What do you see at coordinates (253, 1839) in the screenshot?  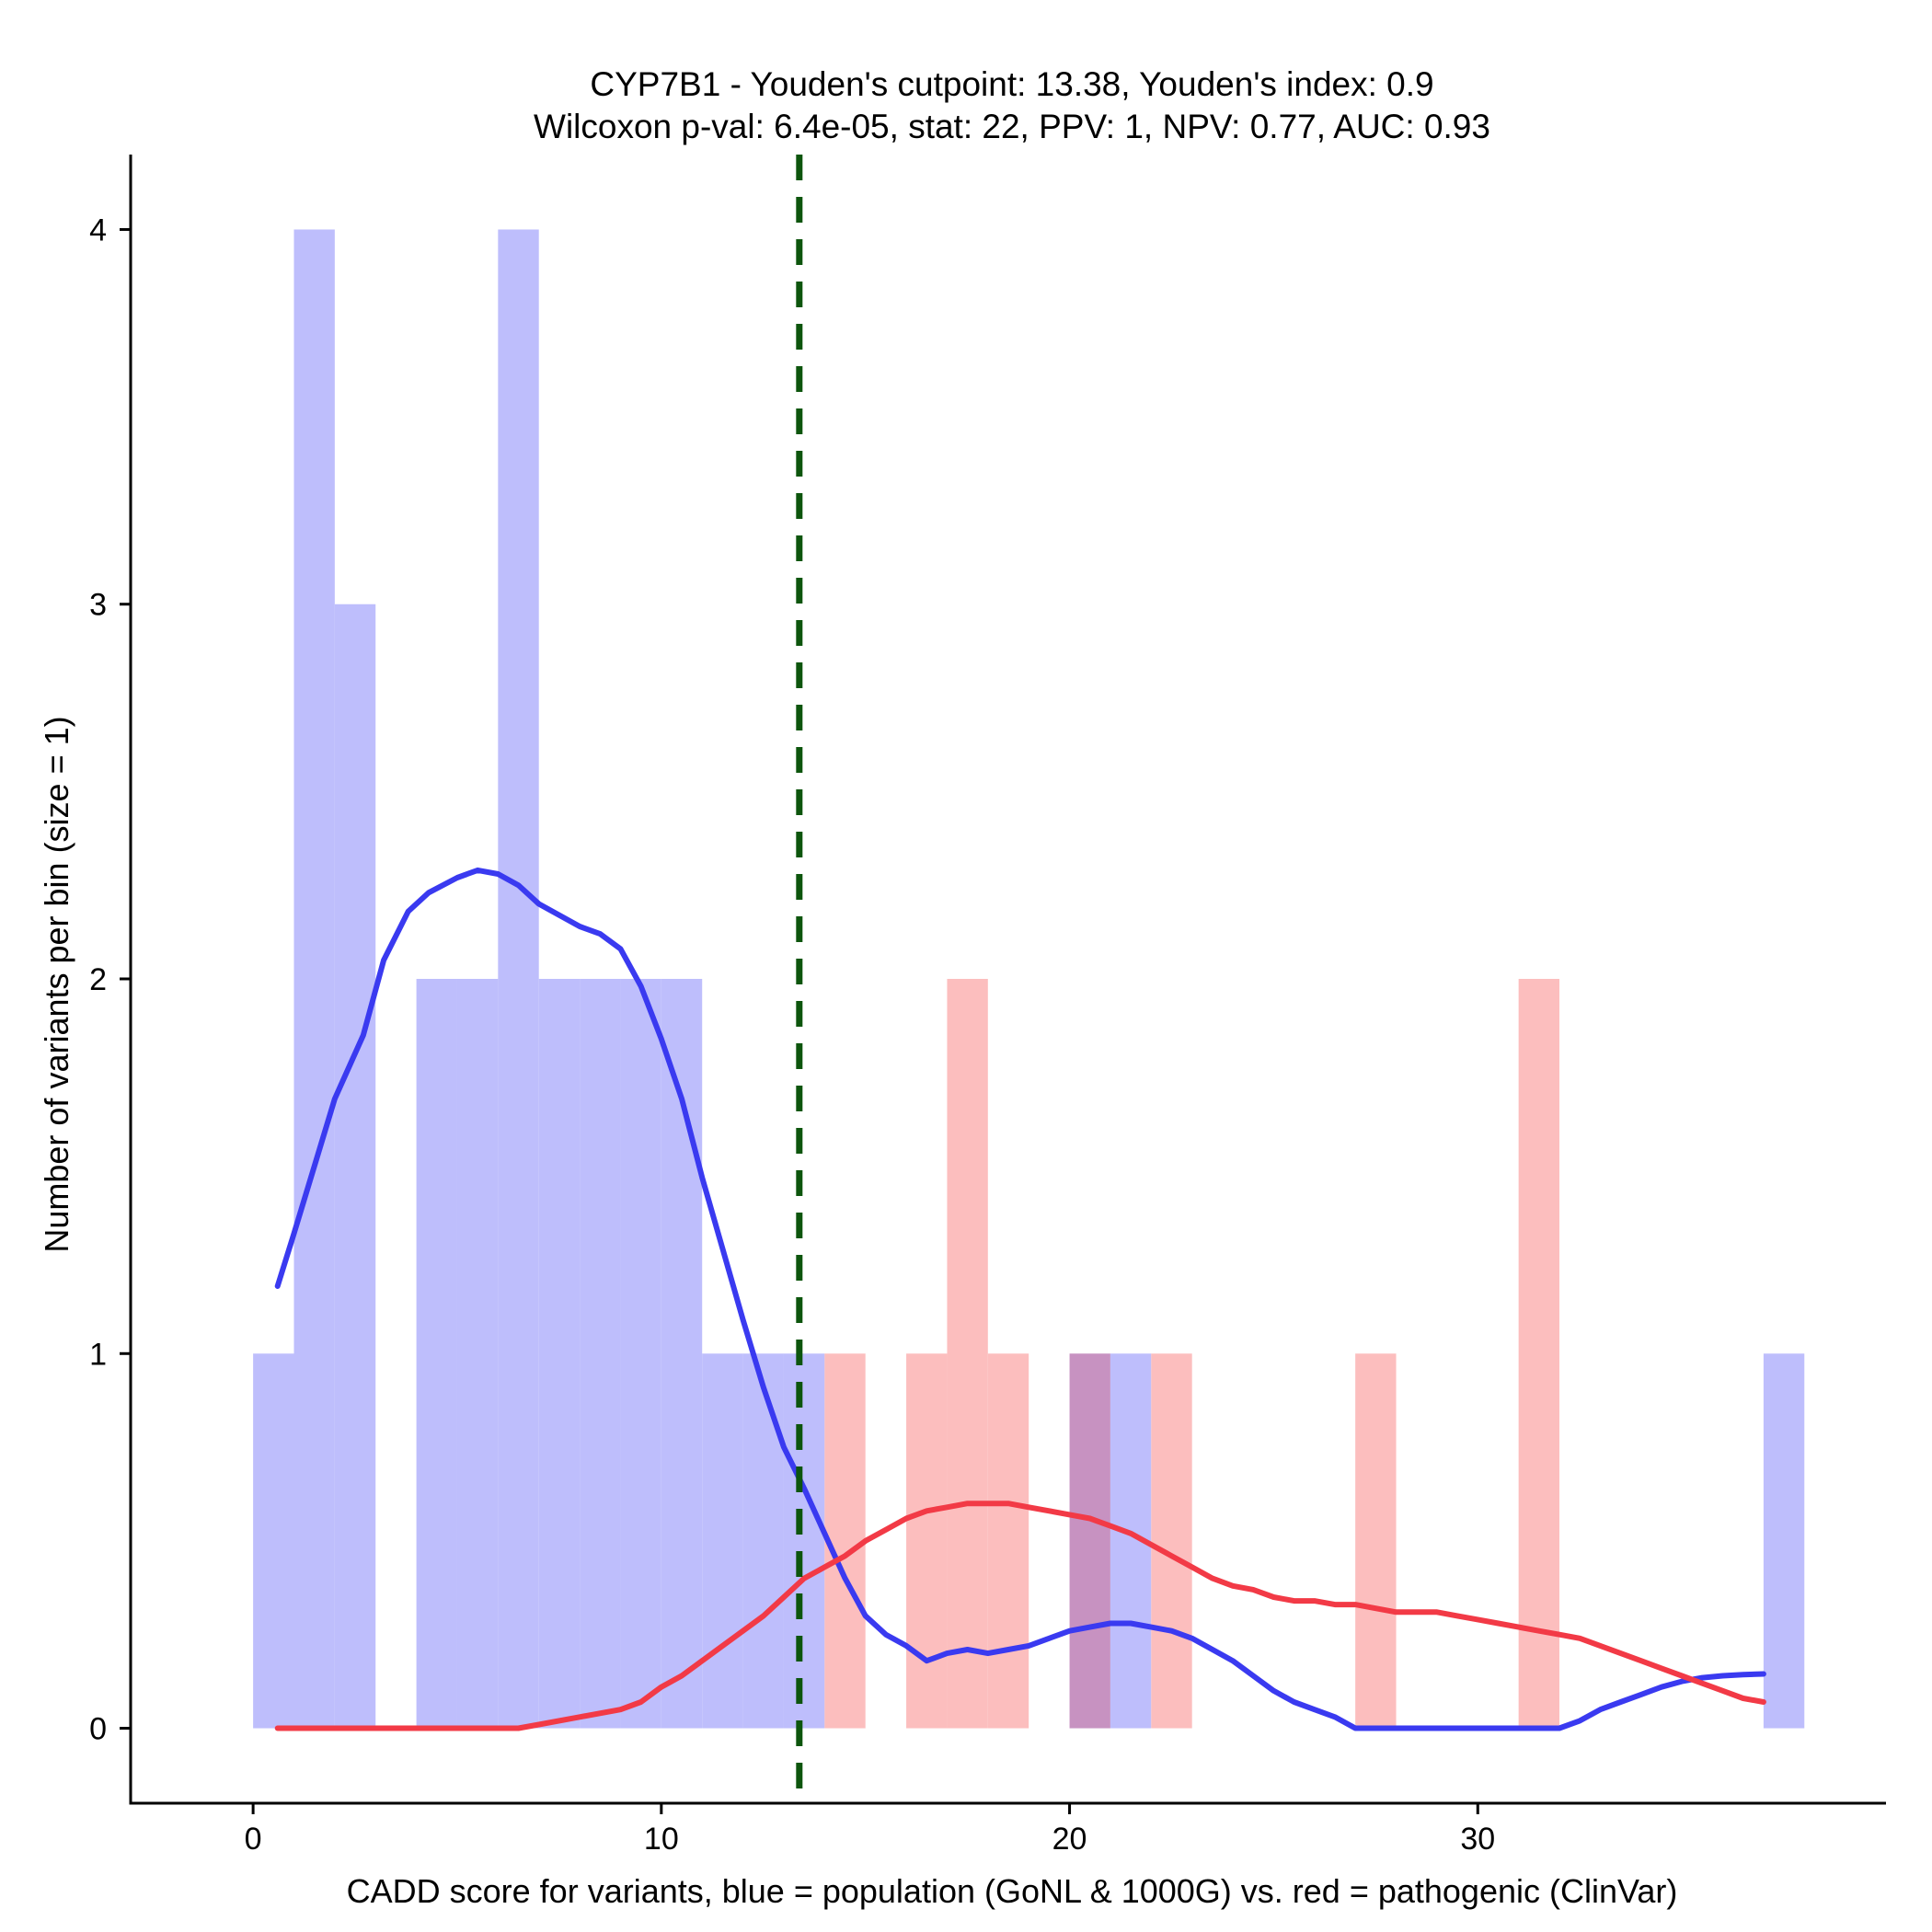 I see `x-tick-label-0: 0` at bounding box center [253, 1839].